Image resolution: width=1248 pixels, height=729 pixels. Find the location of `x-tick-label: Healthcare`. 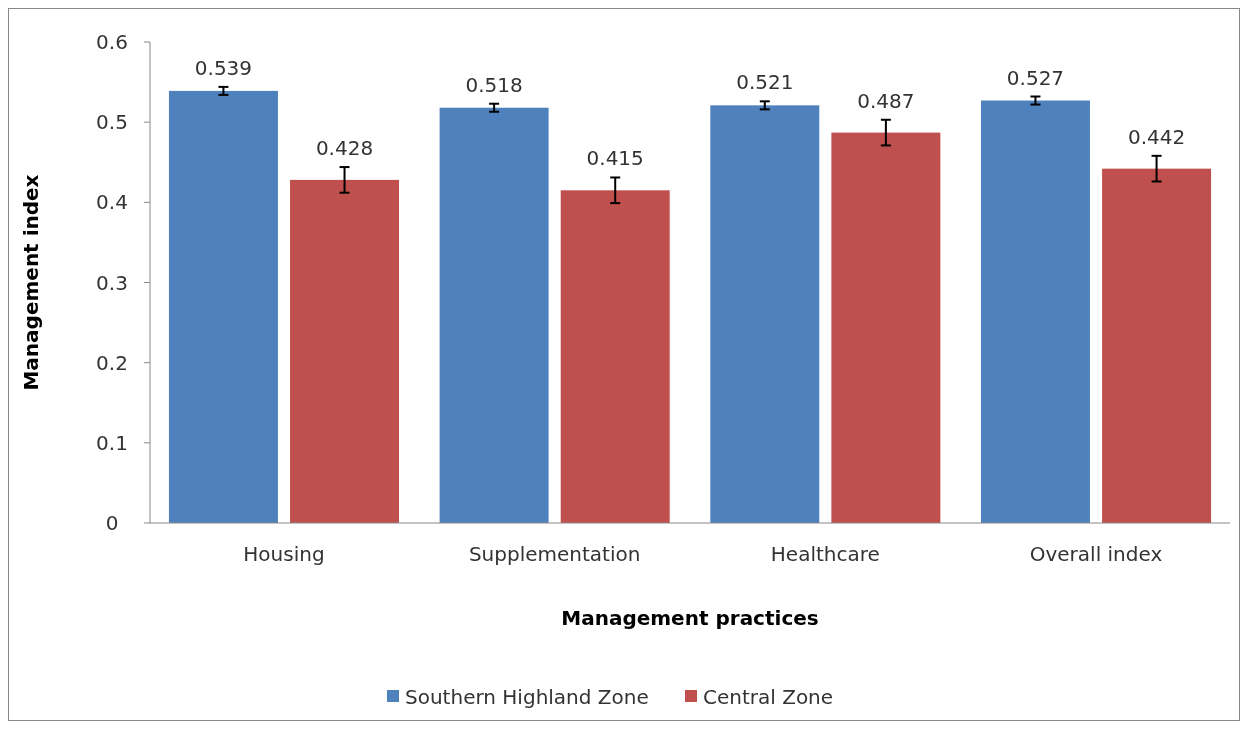

x-tick-label: Healthcare is located at coordinates (825, 554).